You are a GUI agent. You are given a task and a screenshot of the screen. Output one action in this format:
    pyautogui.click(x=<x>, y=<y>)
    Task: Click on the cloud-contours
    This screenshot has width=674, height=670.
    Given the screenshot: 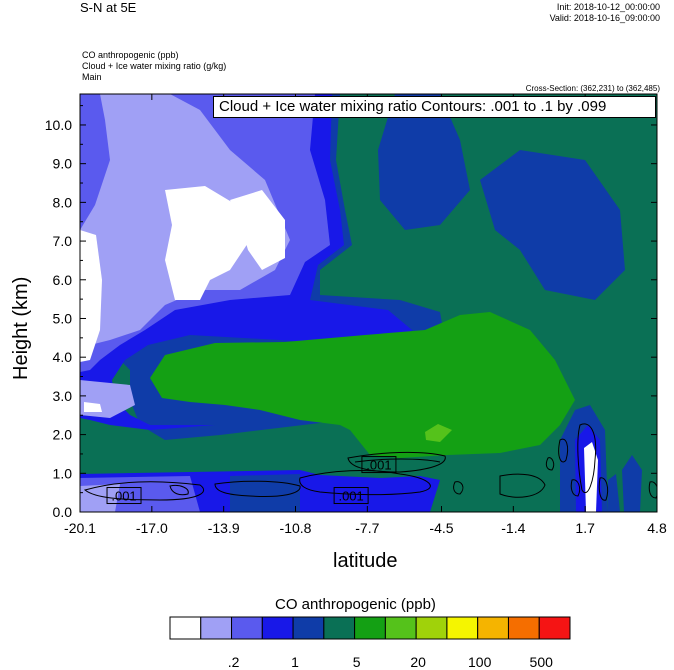 What is the action you would take?
    pyautogui.click(x=370, y=462)
    